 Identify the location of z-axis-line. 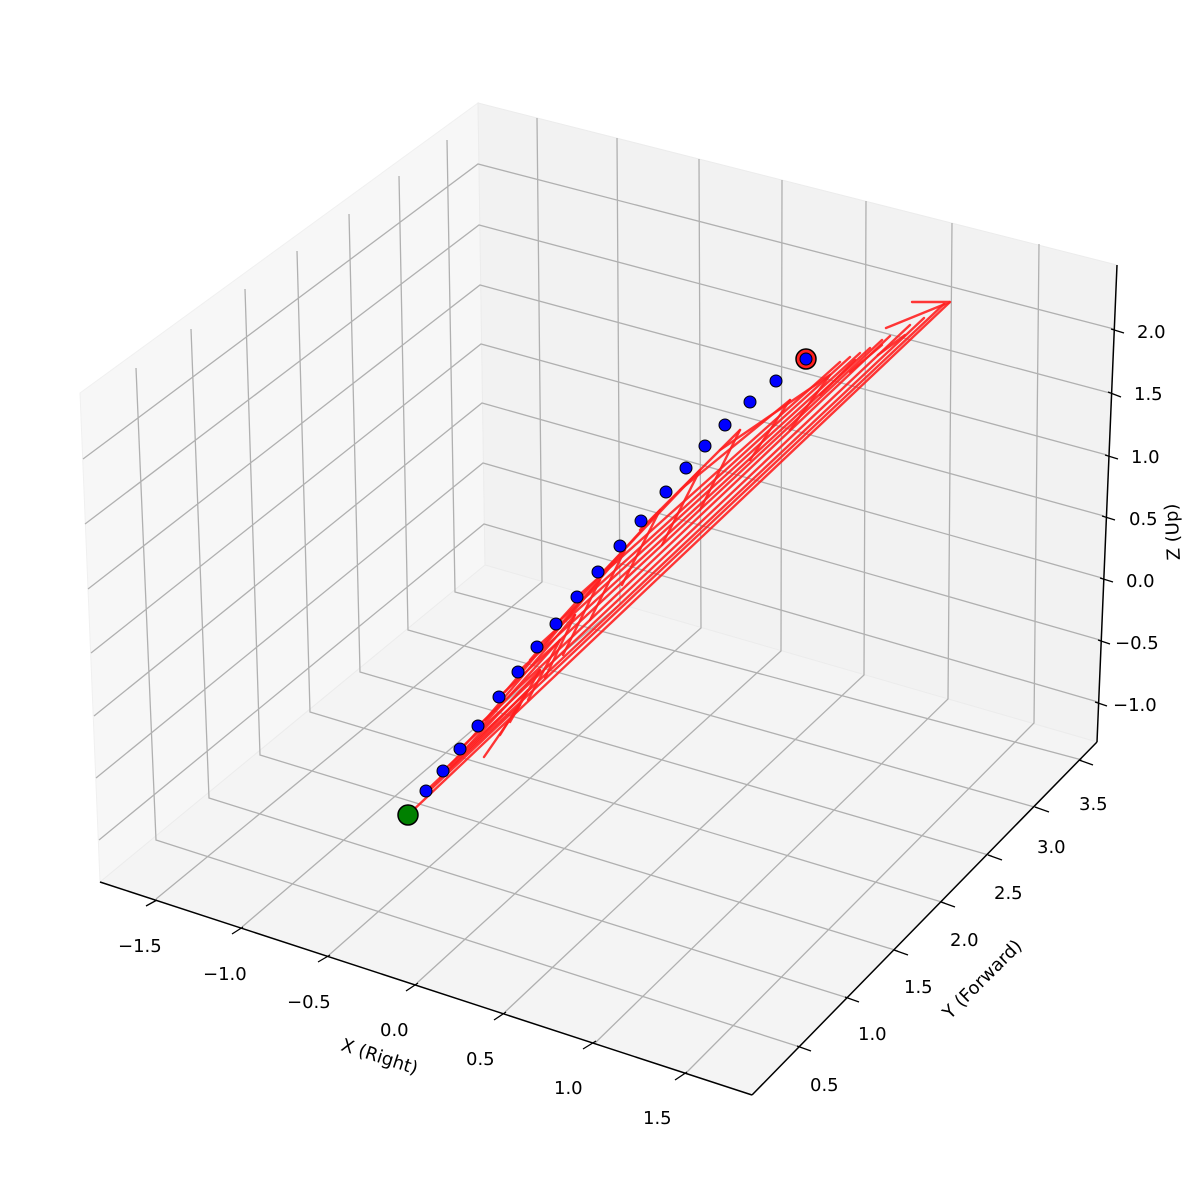
(1107, 503).